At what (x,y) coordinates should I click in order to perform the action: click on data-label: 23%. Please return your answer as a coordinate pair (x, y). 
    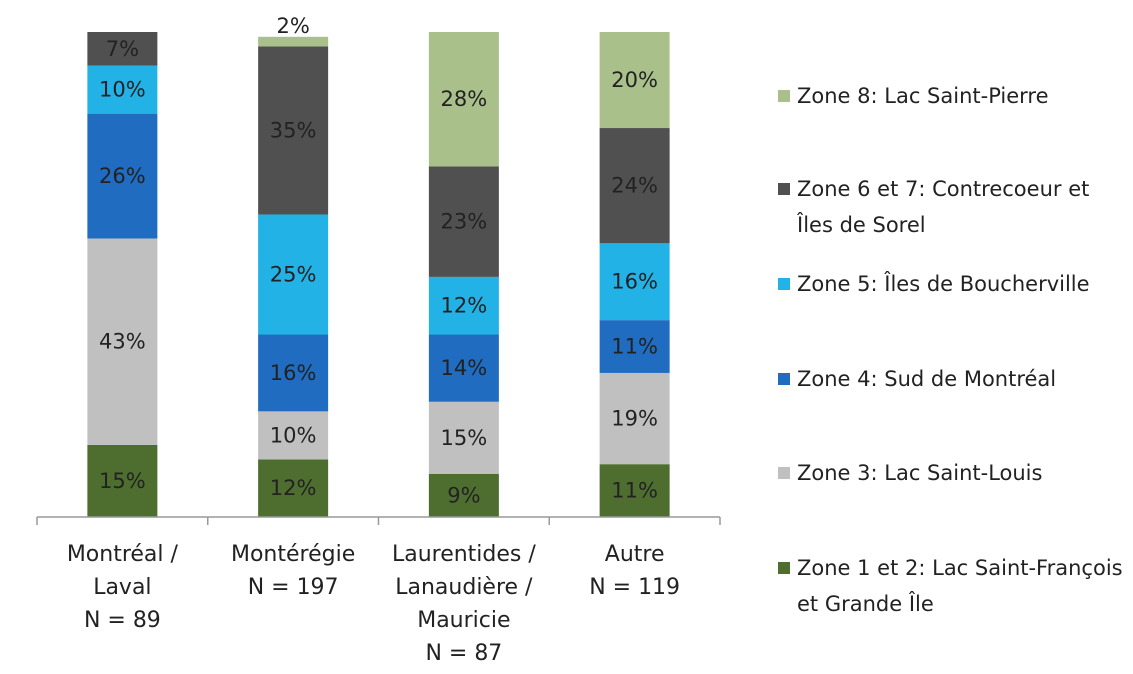
    Looking at the image, I should click on (464, 222).